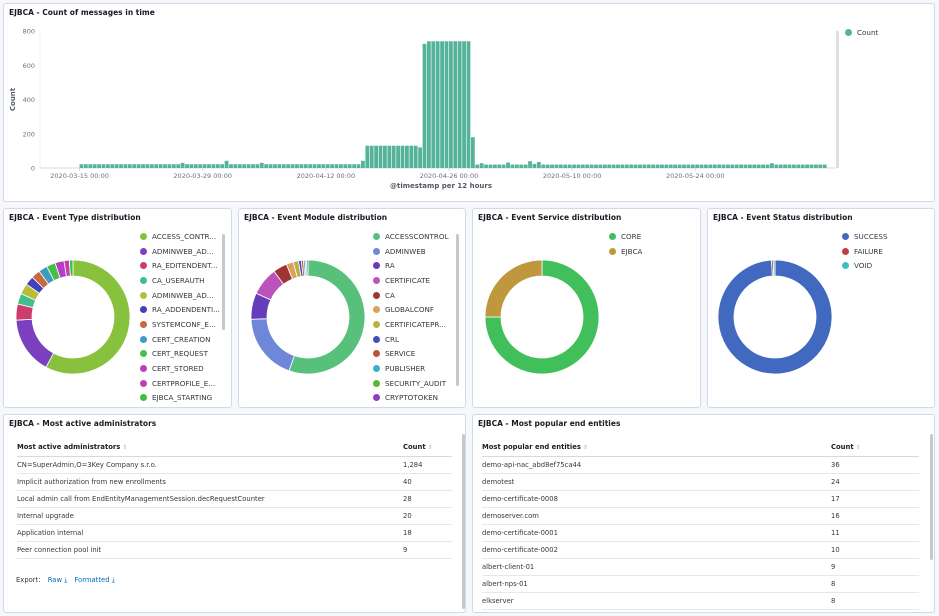 The height and width of the screenshot is (616, 939). Describe the element at coordinates (180, 339) in the screenshot. I see `legend-item: CERT_CREATION` at that location.